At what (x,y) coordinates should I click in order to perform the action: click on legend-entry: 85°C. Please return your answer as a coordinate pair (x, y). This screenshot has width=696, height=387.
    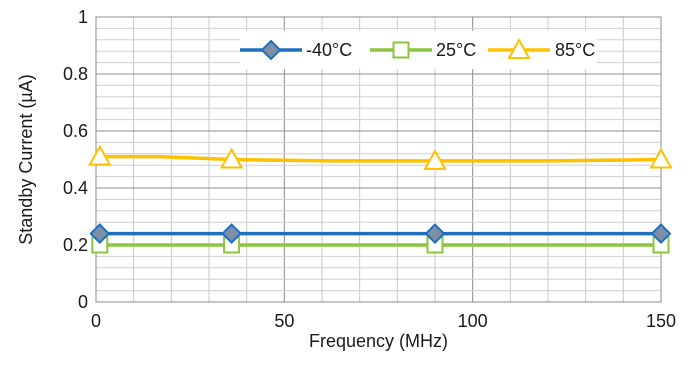
    Looking at the image, I should click on (541, 48).